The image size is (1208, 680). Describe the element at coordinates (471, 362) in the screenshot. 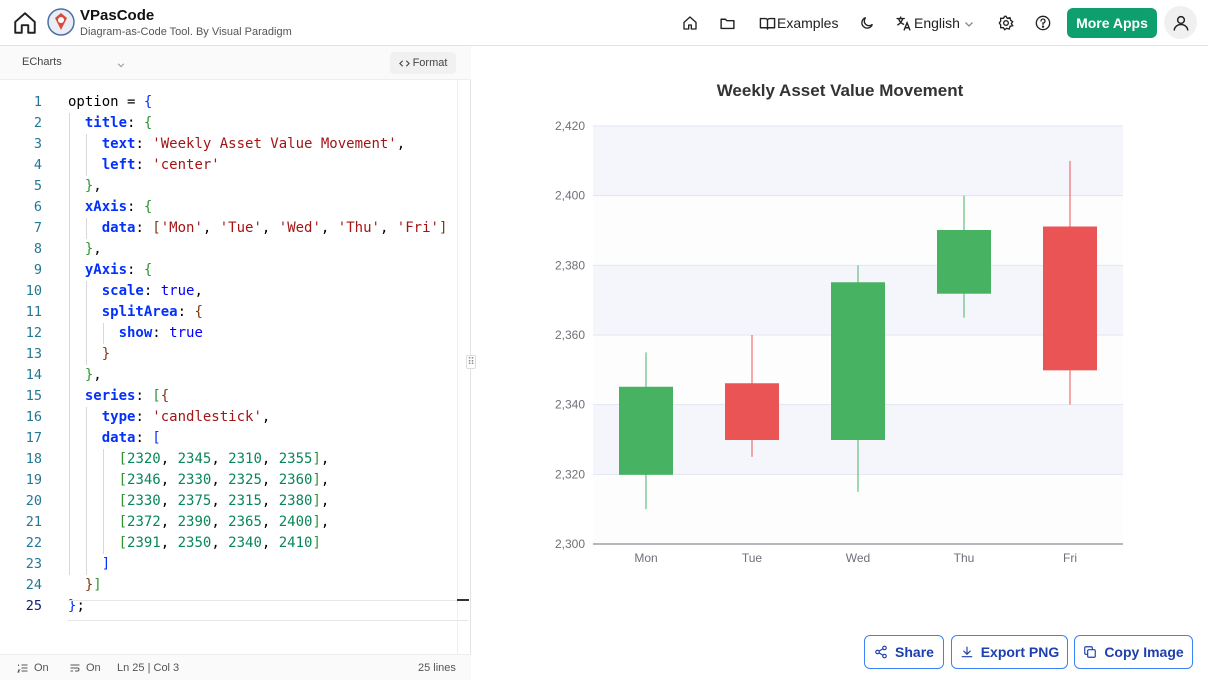

I see `pane-resize-handle: ⠿` at that location.